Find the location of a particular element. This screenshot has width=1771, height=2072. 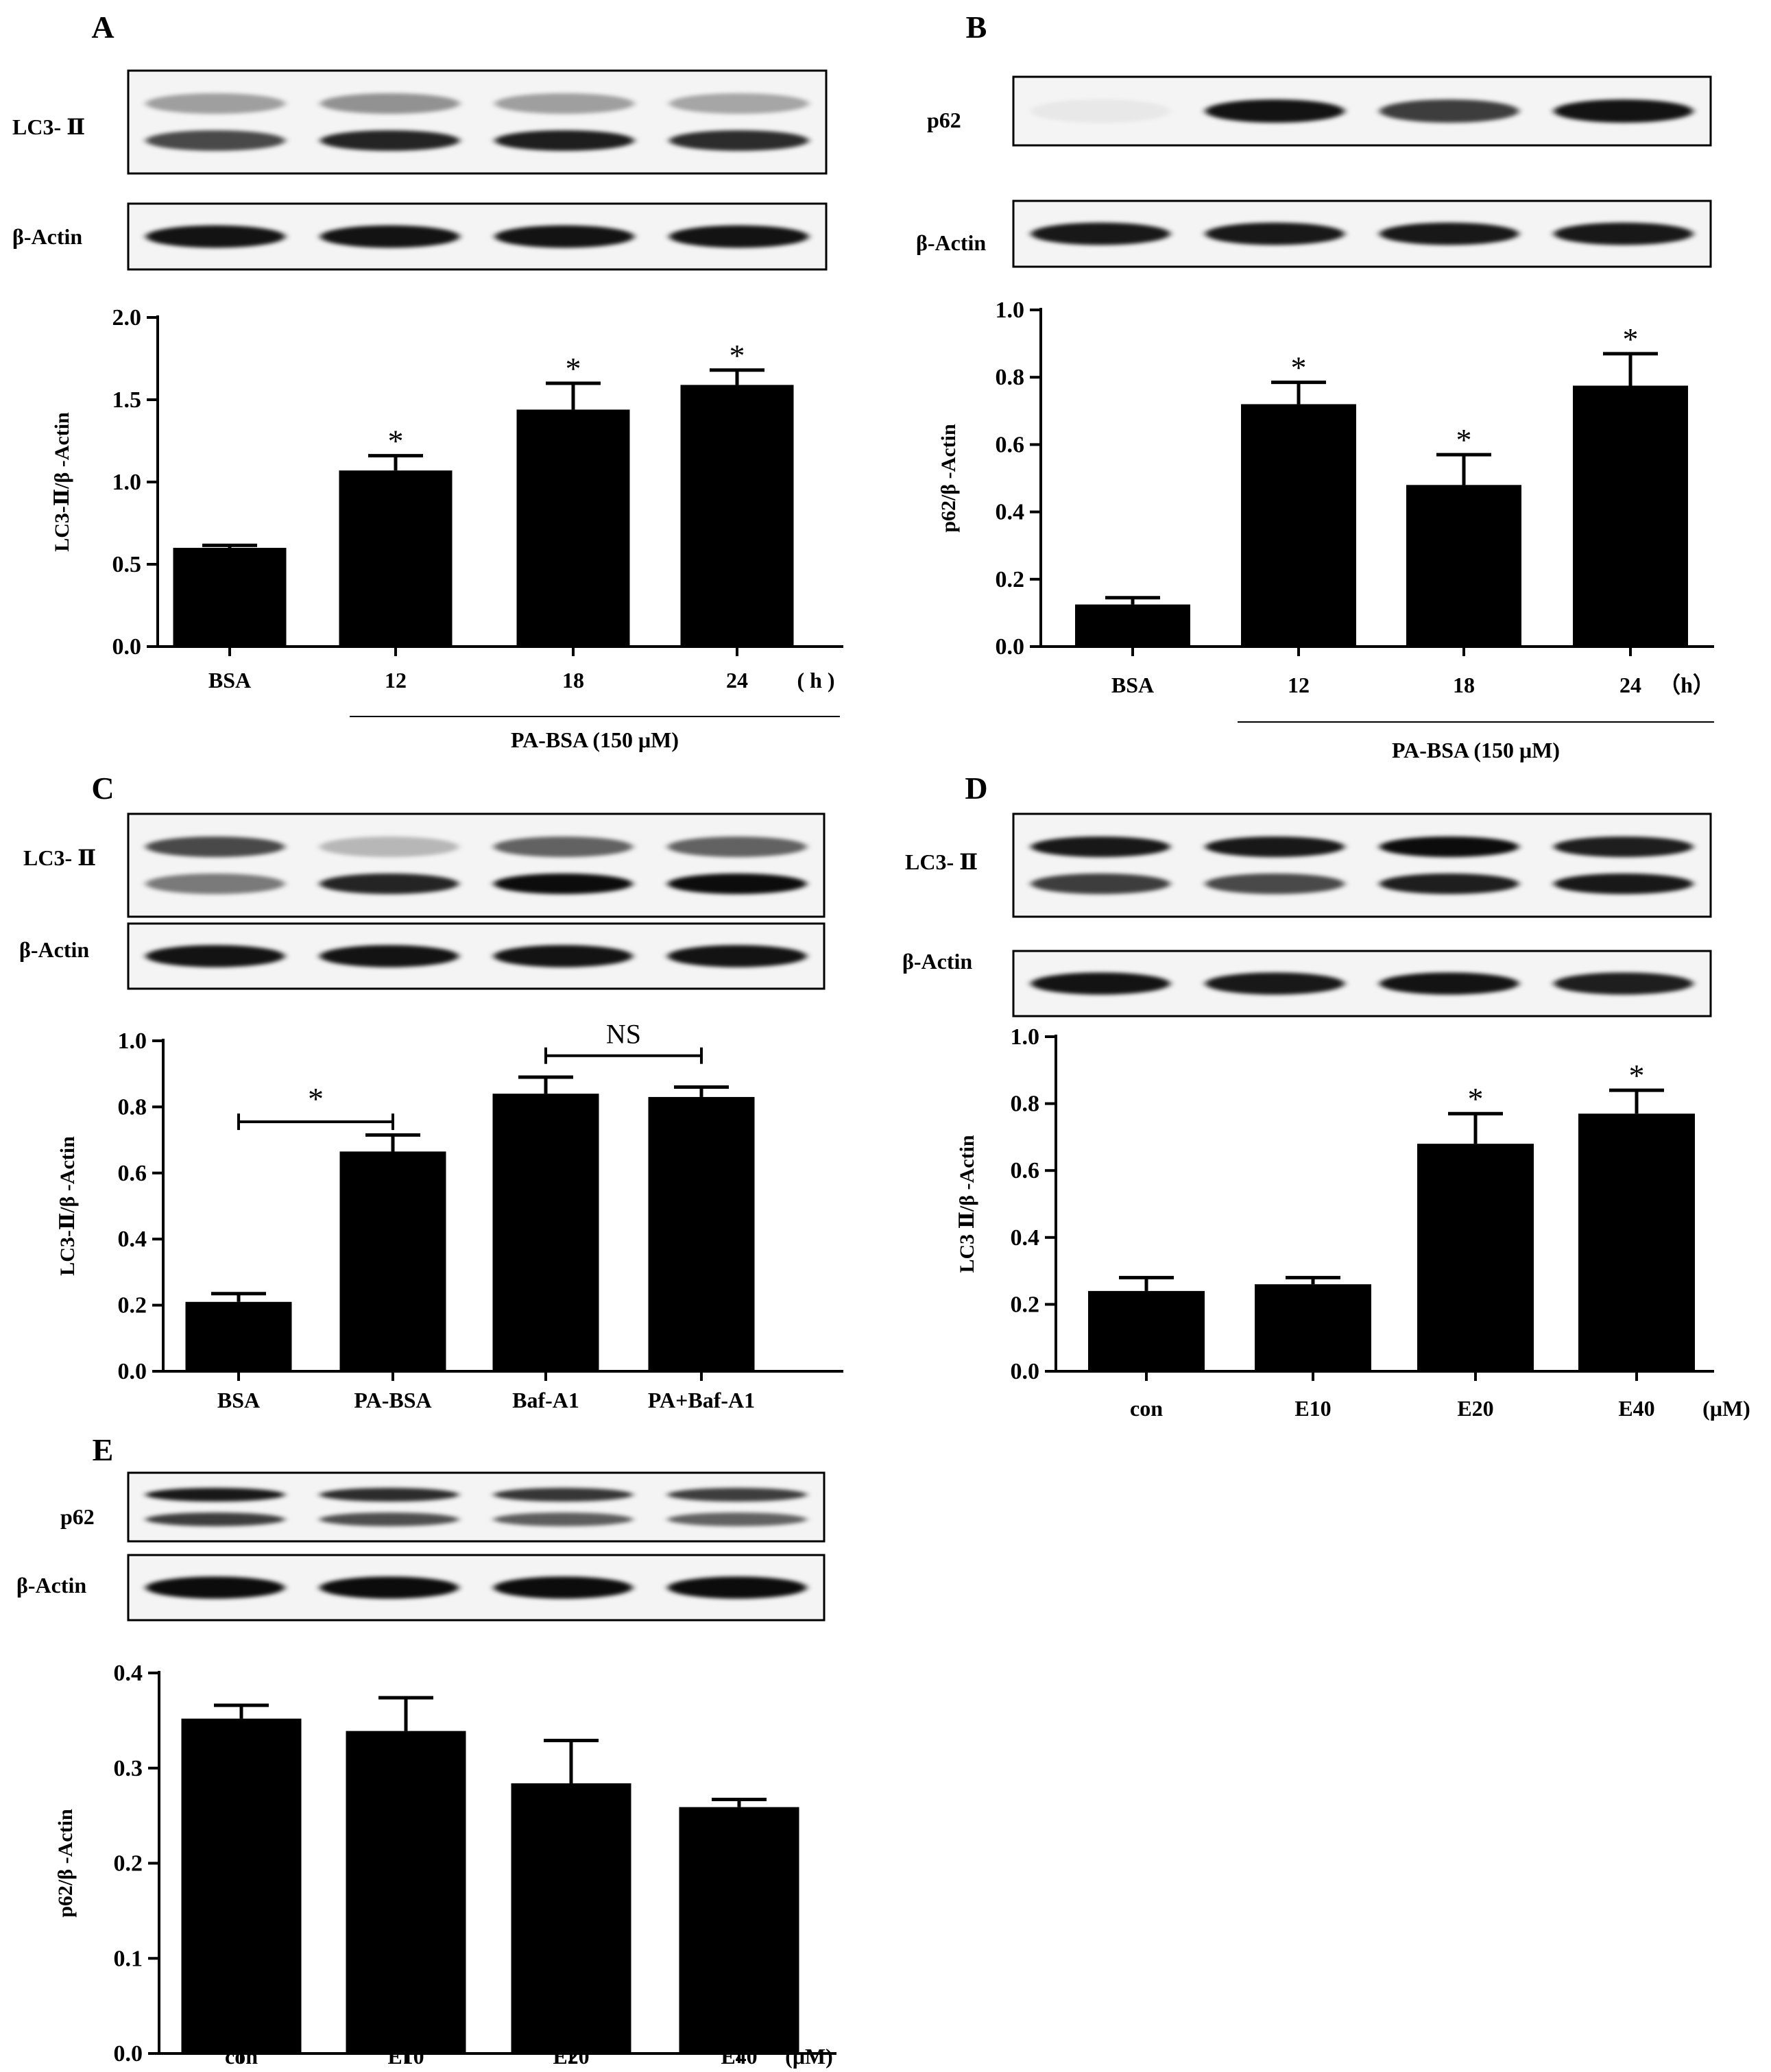

panel-letter: D is located at coordinates (976, 789).